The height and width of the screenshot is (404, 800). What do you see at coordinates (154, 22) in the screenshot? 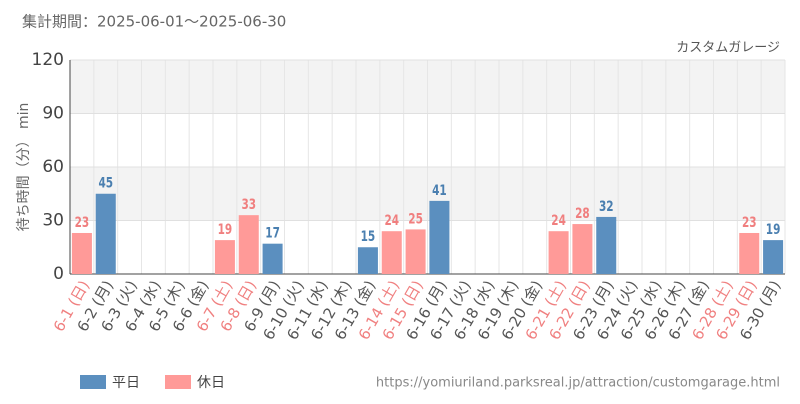
I see `chart-title: 集計期間：2025-06-01～2025-06-30` at bounding box center [154, 22].